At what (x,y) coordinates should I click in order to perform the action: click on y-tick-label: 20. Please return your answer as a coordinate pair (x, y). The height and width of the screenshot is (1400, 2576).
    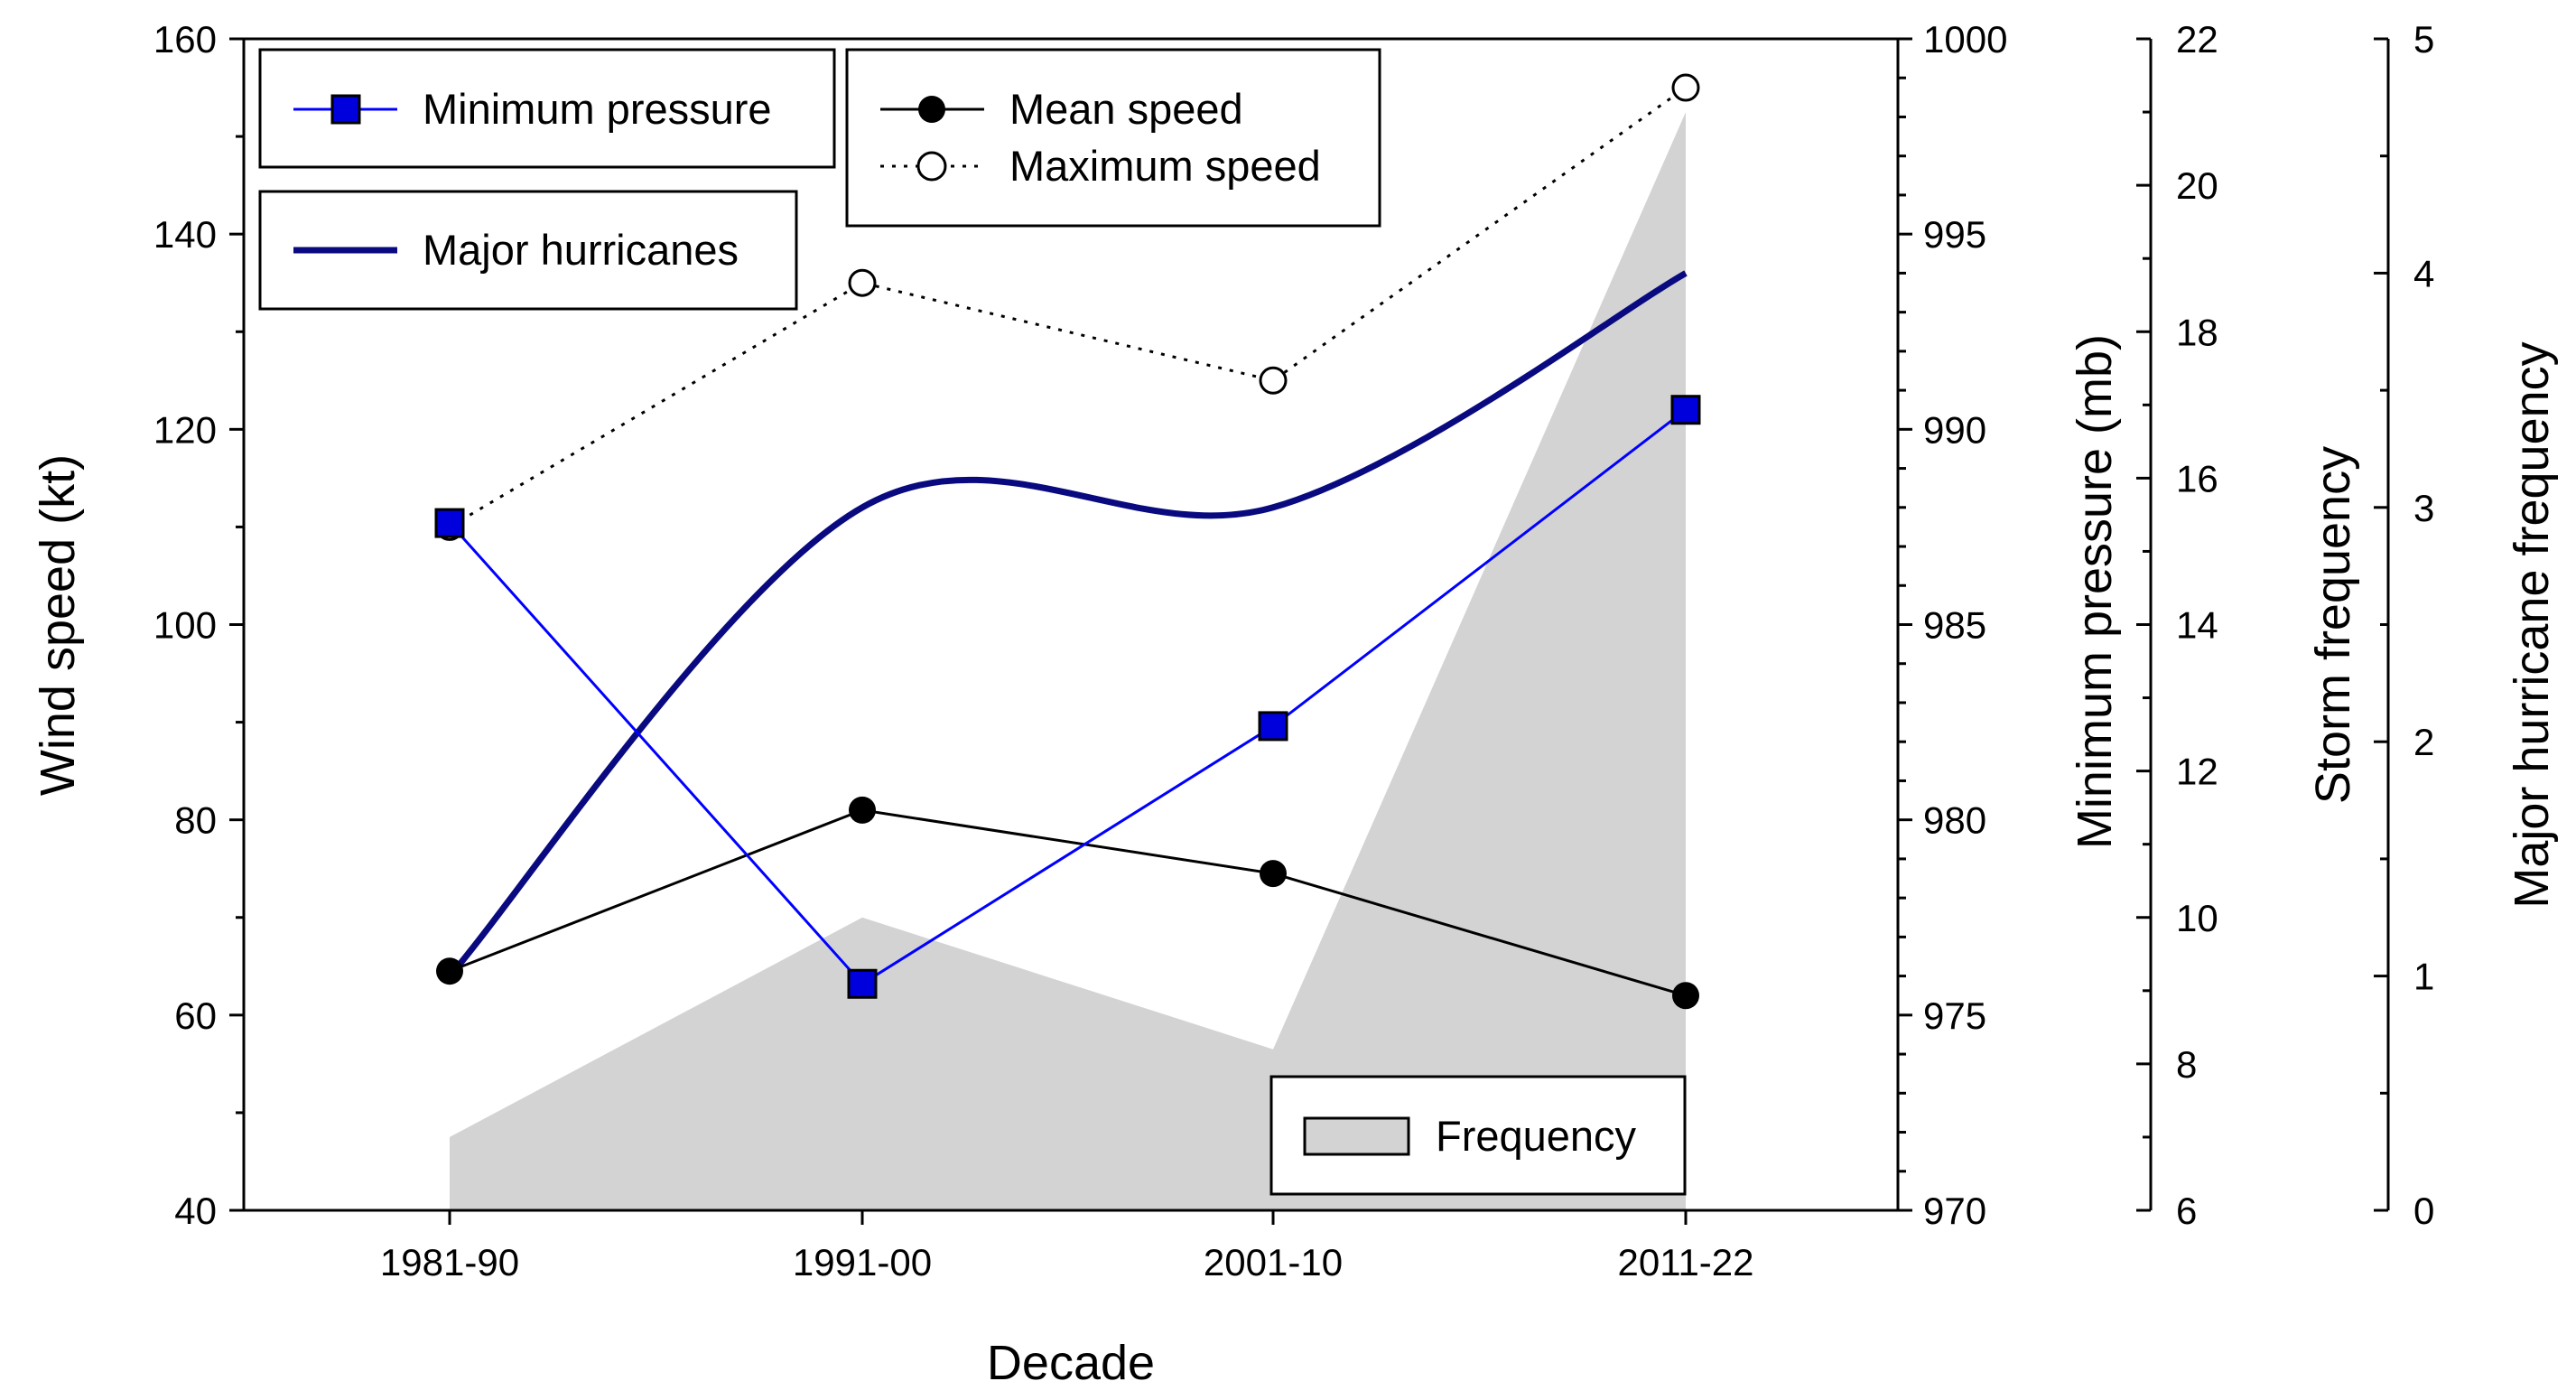
    Looking at the image, I should click on (2197, 185).